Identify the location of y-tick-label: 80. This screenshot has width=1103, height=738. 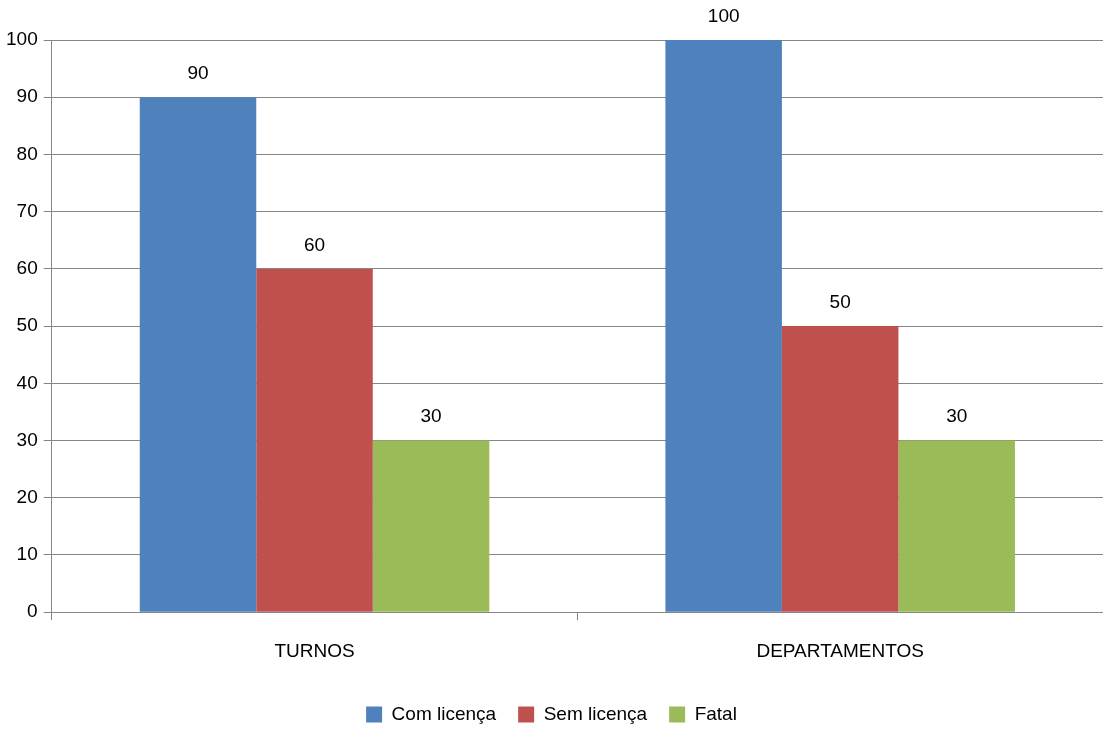
(27, 153).